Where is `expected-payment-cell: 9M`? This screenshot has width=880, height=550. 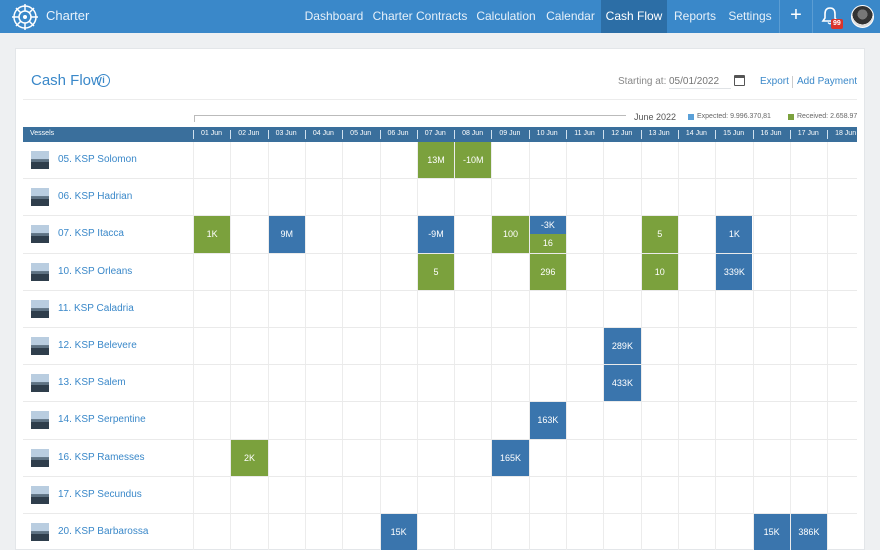 expected-payment-cell: 9M is located at coordinates (286, 234).